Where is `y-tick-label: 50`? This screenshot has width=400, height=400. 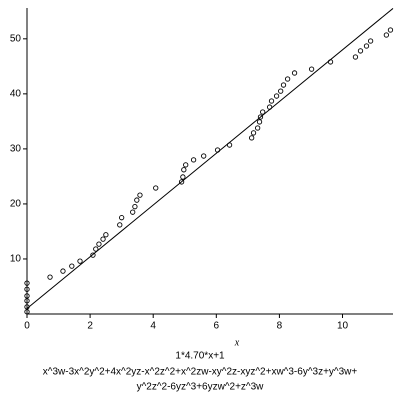 y-tick-label: 50 is located at coordinates (16, 38).